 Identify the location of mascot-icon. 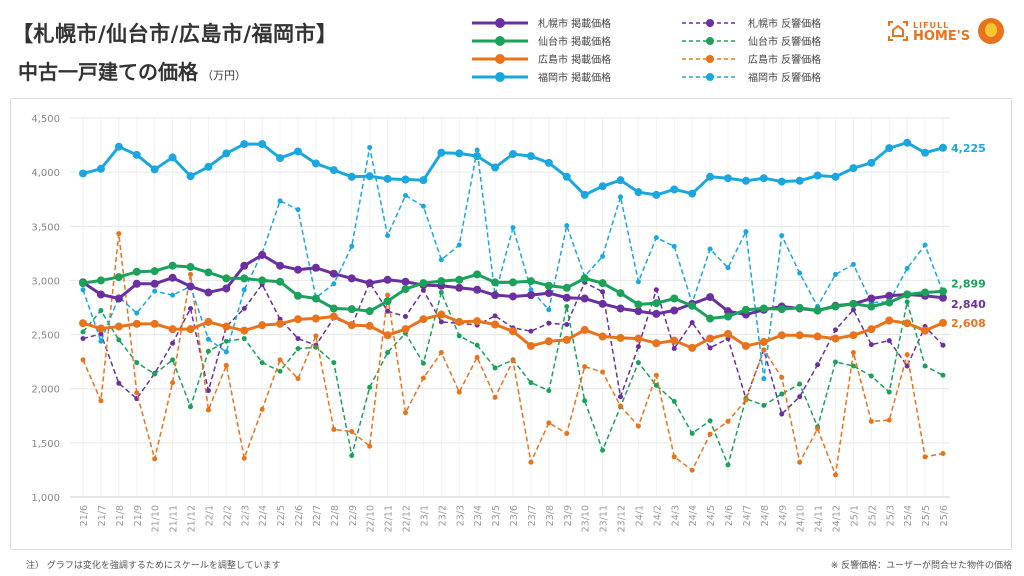
(991, 31).